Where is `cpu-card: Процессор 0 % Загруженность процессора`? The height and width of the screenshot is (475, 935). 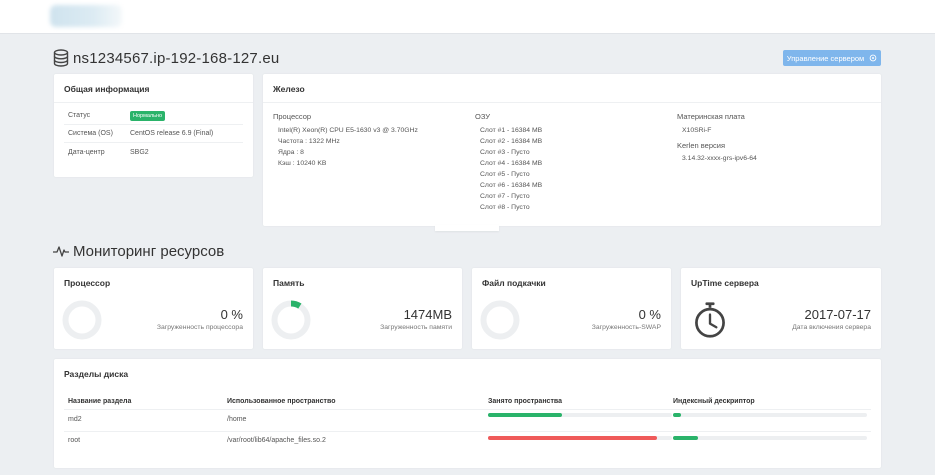
cpu-card: Процессор 0 % Загруженность процессора is located at coordinates (153, 308).